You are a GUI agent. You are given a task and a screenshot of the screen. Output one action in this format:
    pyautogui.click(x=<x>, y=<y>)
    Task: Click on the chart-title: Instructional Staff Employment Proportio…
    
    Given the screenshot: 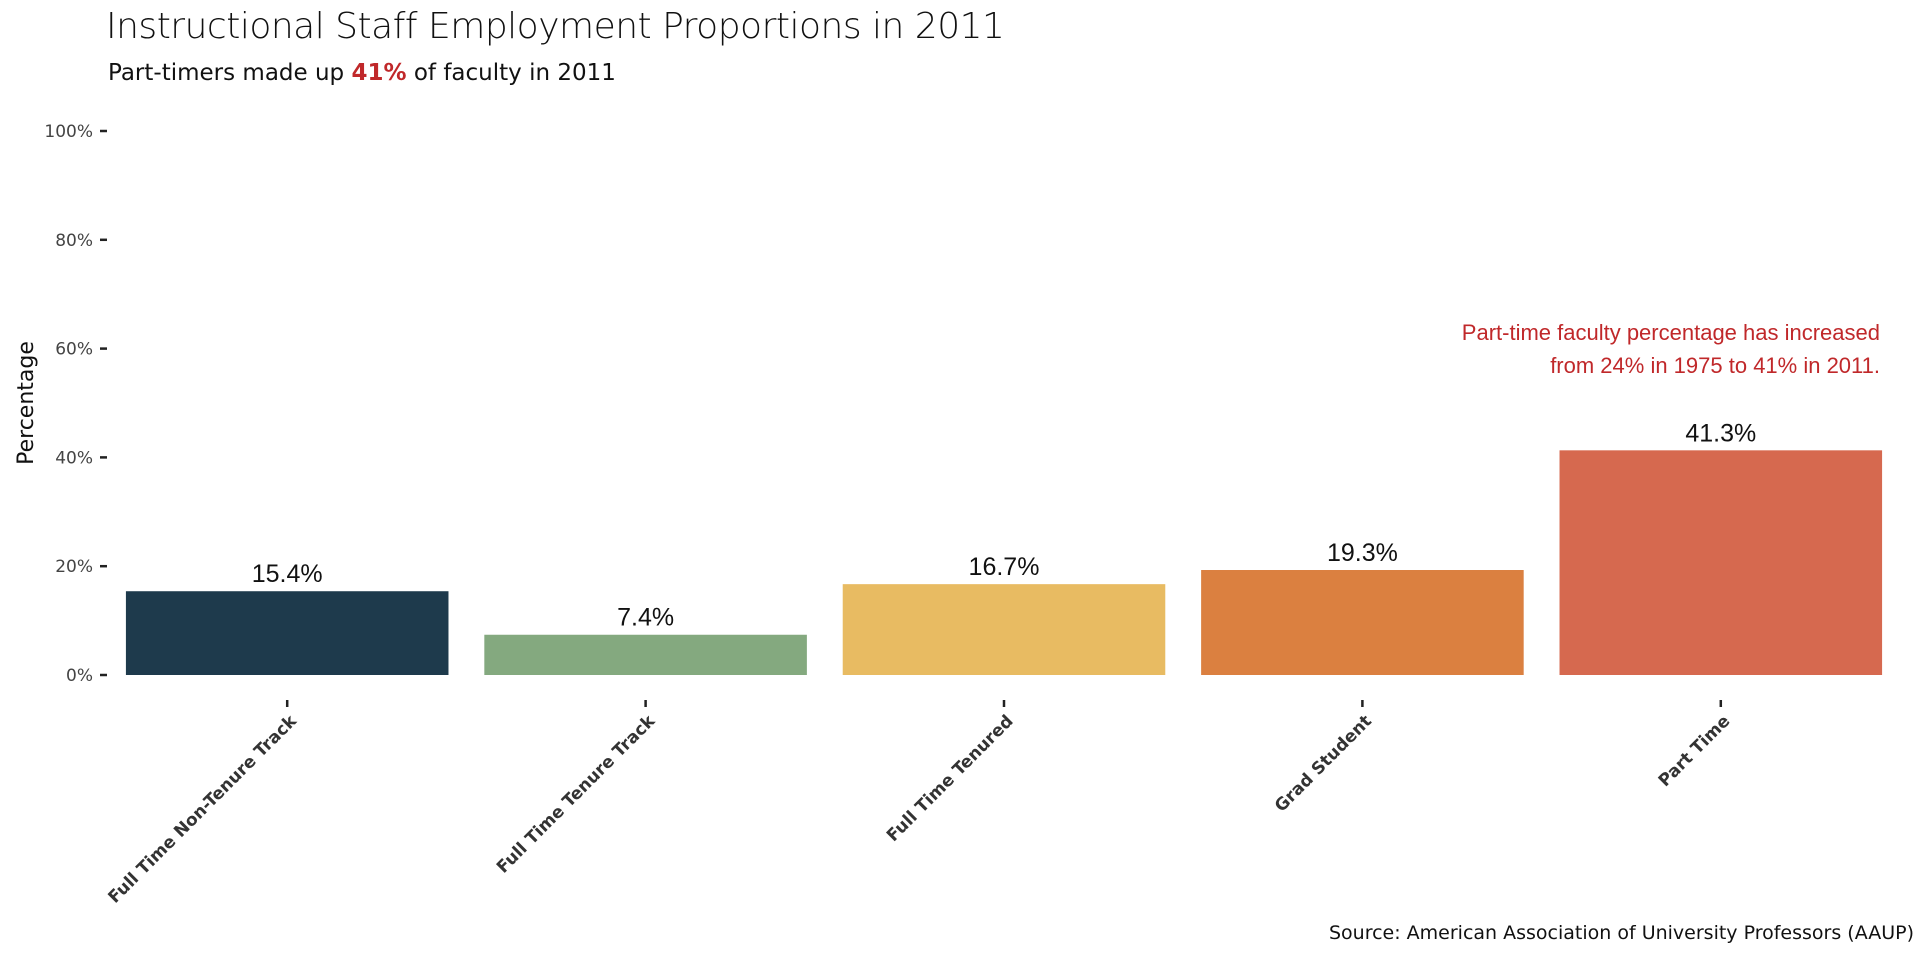 What is the action you would take?
    pyautogui.click(x=555, y=26)
    